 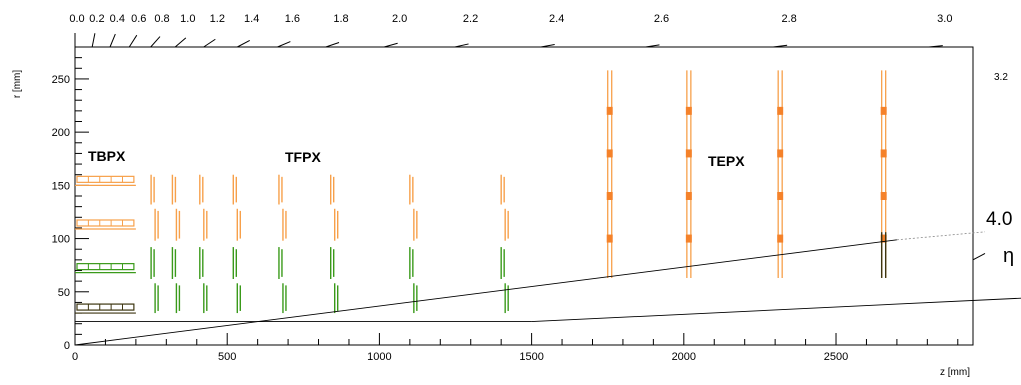 I want to click on y-axis-label: r [mm], so click(x=17, y=84).